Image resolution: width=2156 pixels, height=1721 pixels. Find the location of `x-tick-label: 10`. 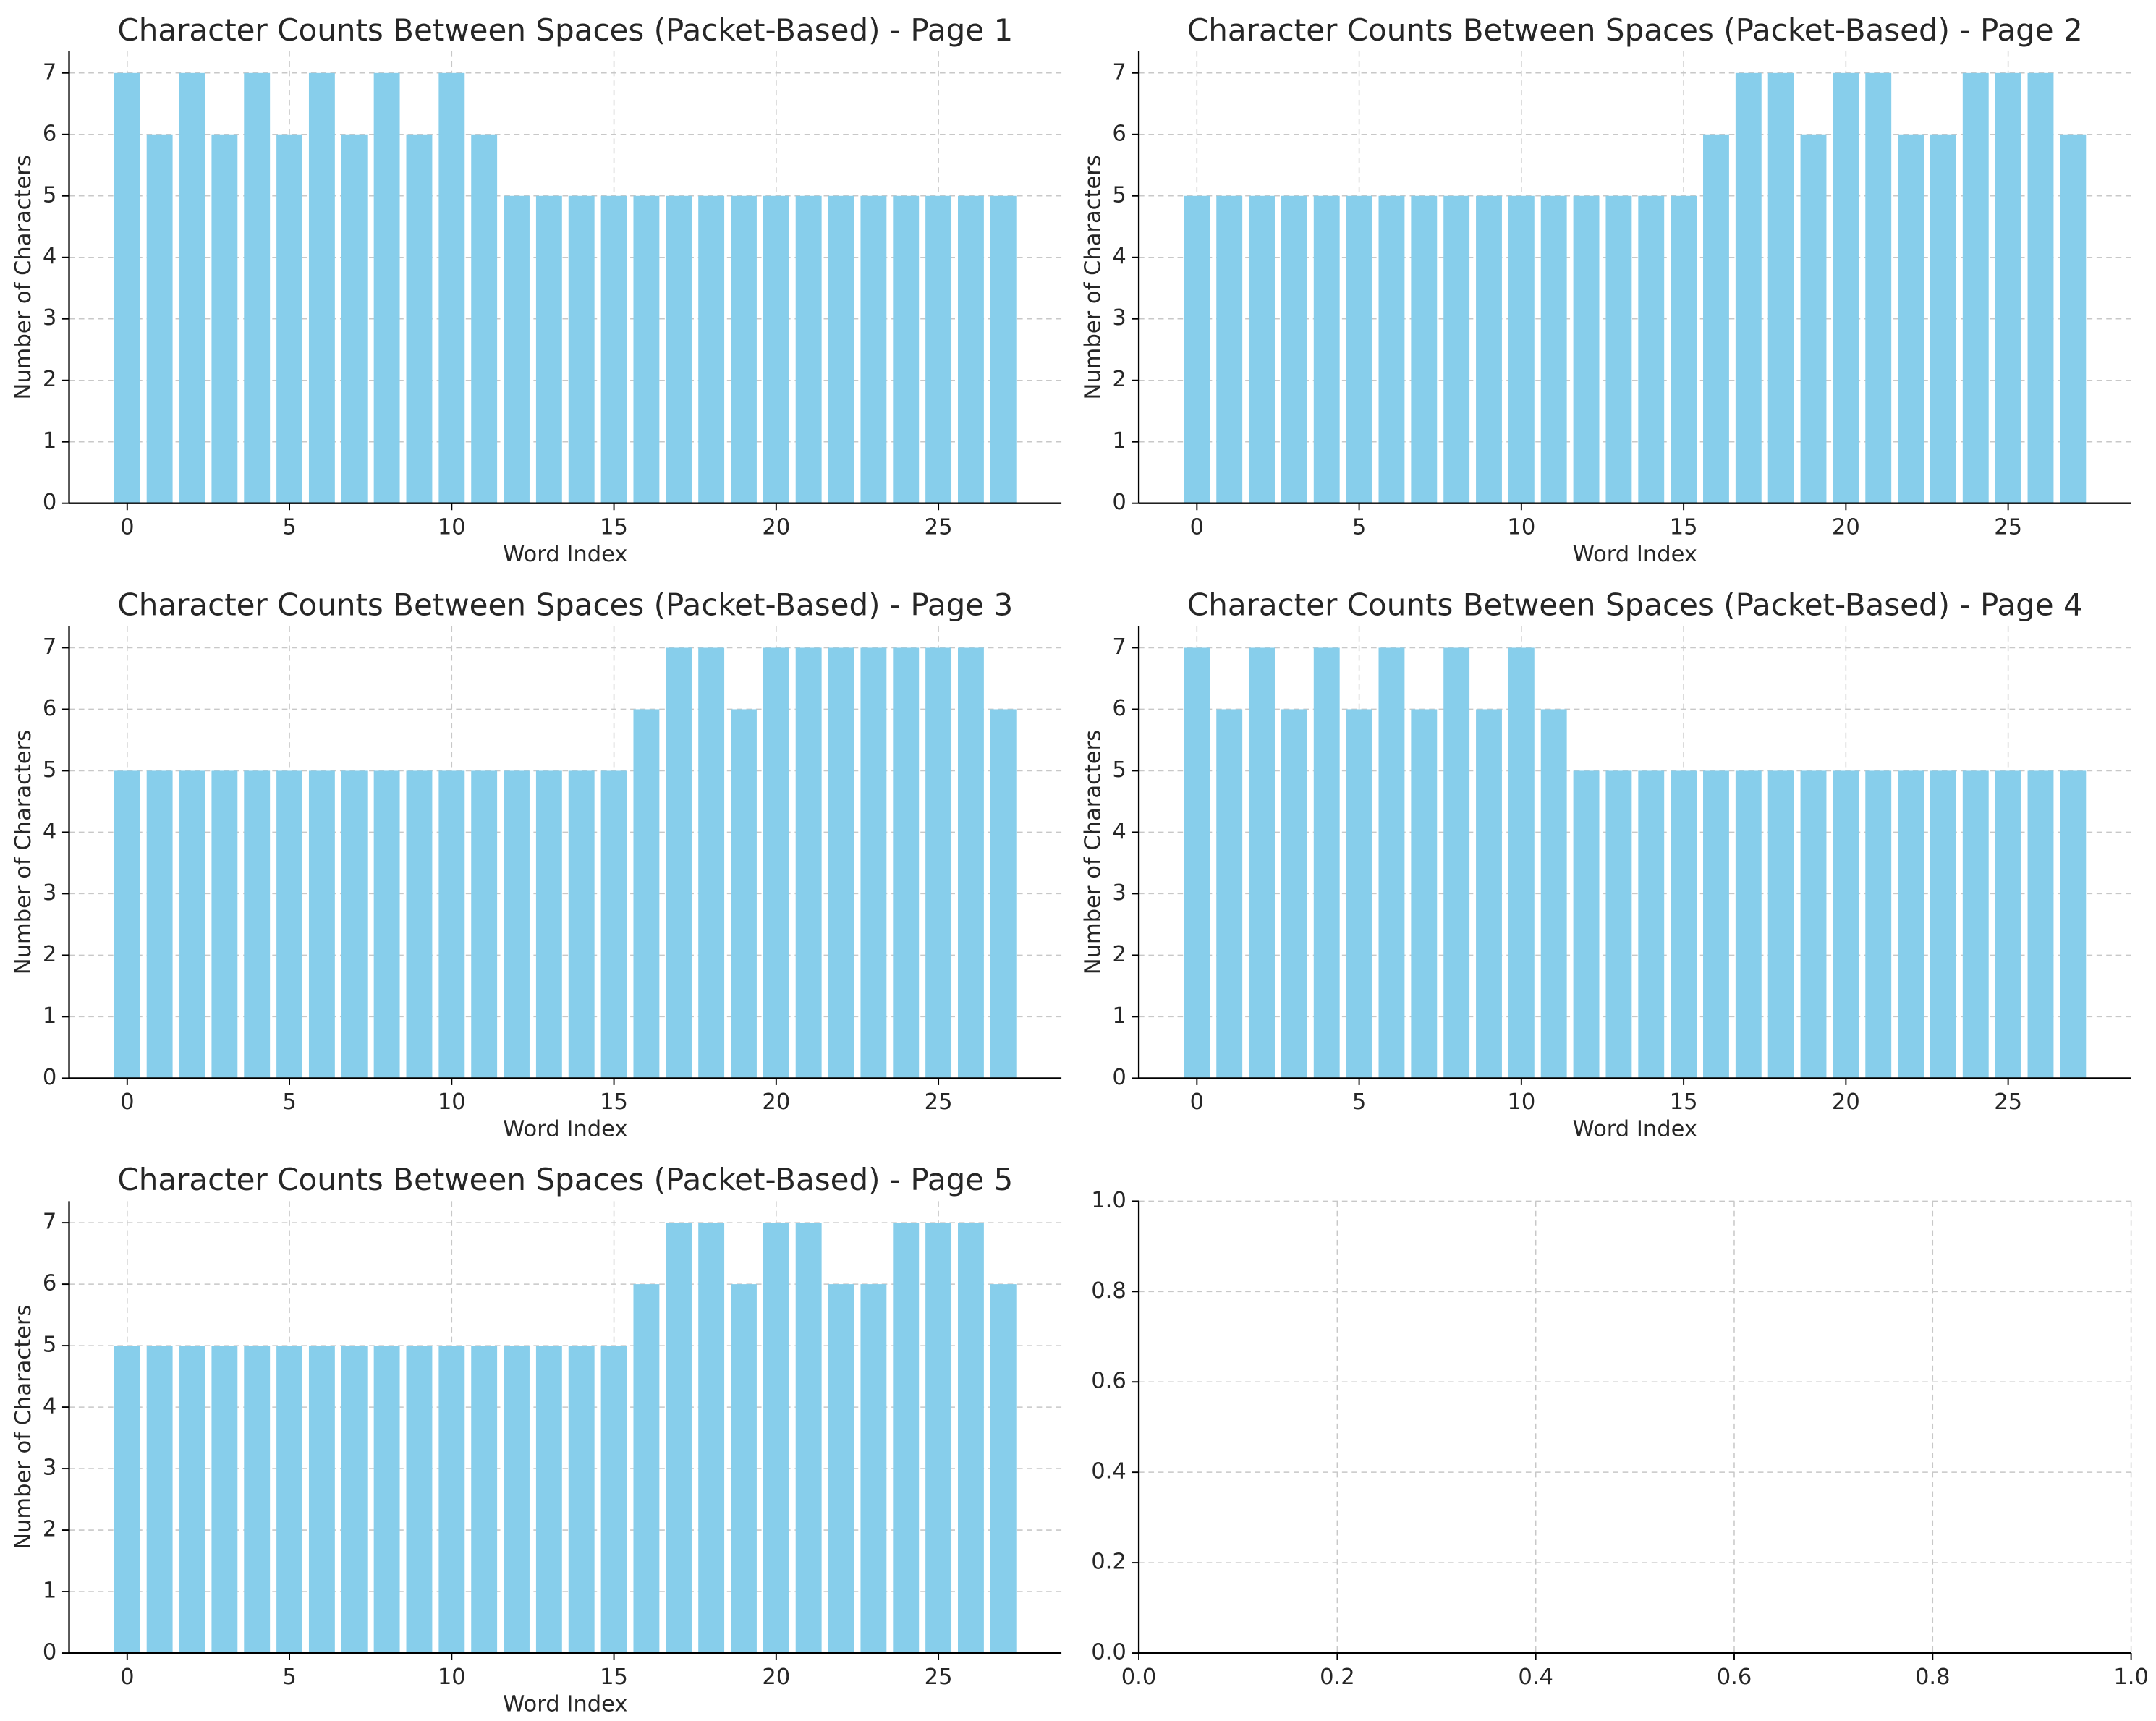

x-tick-label: 10 is located at coordinates (452, 1677).